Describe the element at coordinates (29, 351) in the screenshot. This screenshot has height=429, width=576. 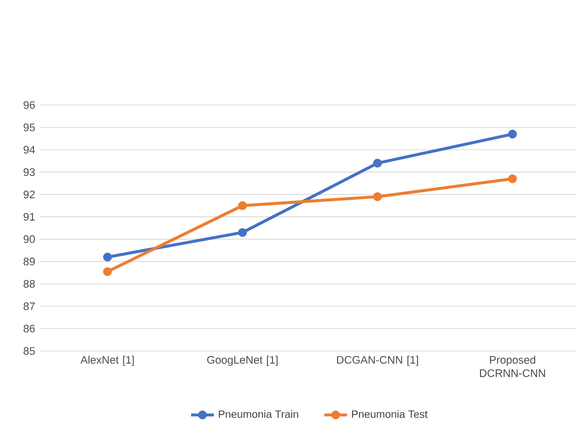
I see `y-tick-label: 85` at that location.